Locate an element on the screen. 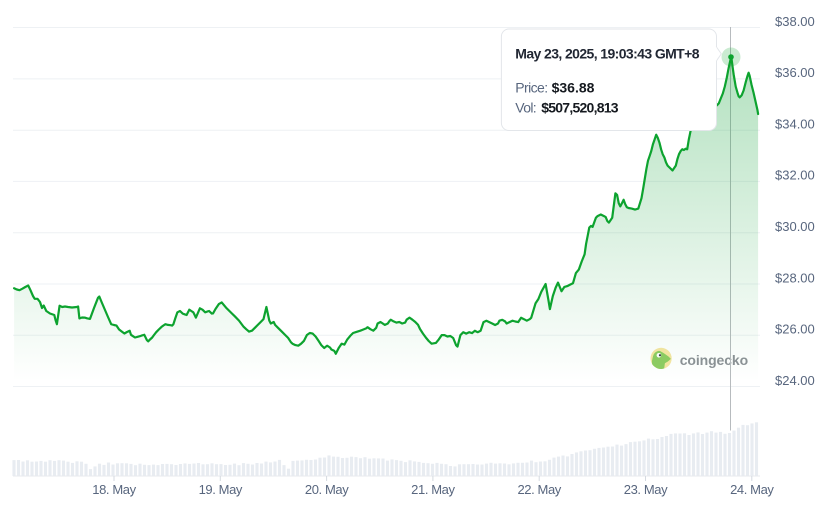  svg-text: 21. May is located at coordinates (433, 489).